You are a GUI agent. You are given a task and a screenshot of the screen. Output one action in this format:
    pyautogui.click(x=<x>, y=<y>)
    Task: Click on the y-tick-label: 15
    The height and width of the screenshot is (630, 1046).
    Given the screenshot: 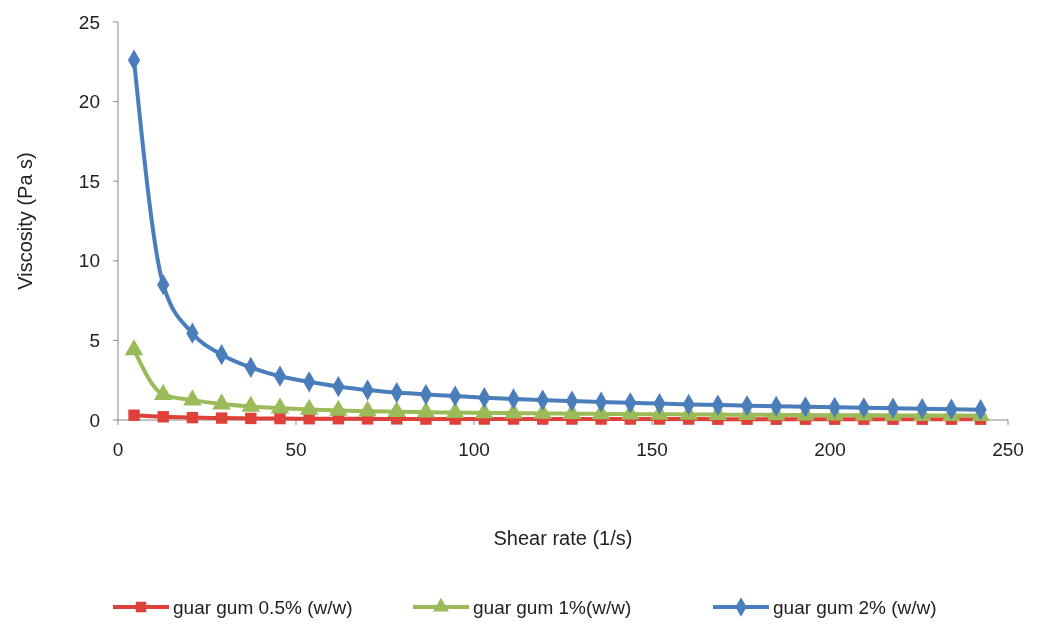 What is the action you would take?
    pyautogui.click(x=89, y=181)
    